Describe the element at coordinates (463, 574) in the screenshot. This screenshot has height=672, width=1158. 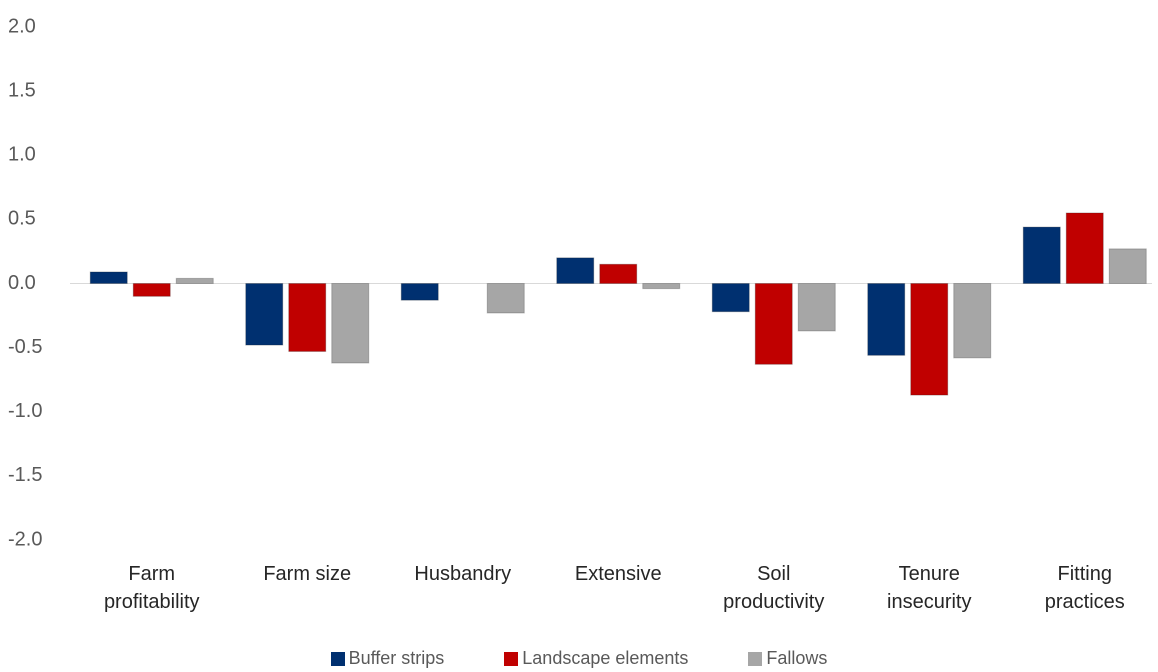
I see `x-tick-label: Husbandry` at that location.